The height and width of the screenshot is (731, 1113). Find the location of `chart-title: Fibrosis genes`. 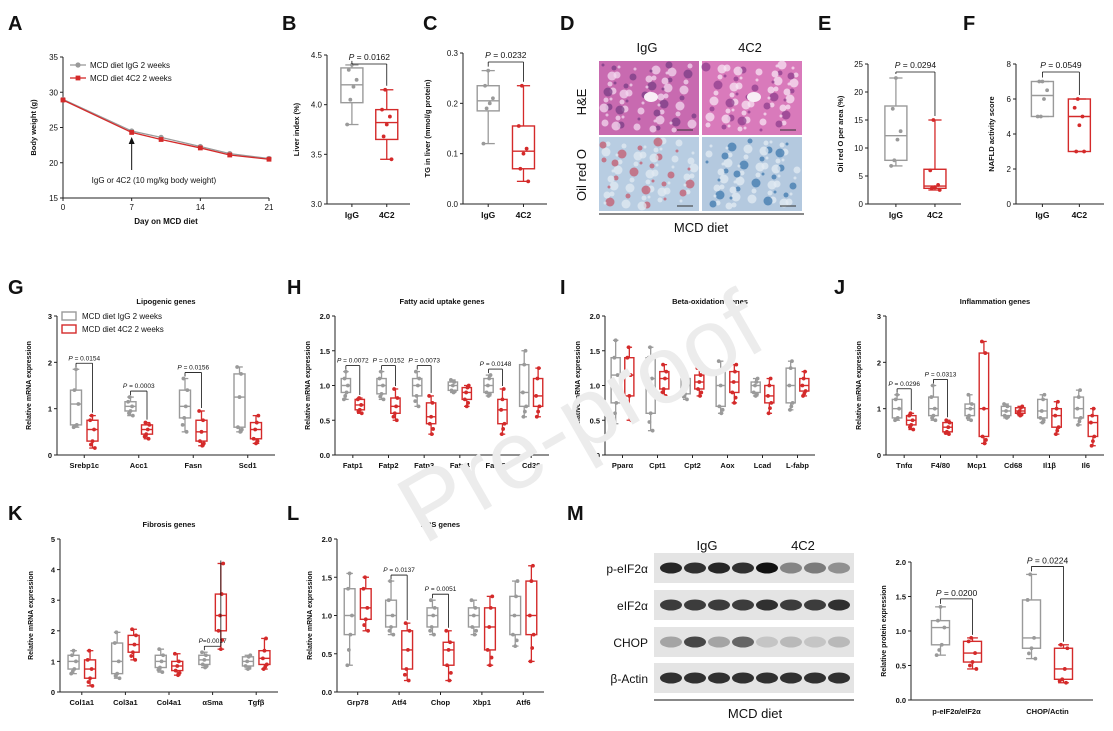

chart-title: Fibrosis genes is located at coordinates (169, 524).